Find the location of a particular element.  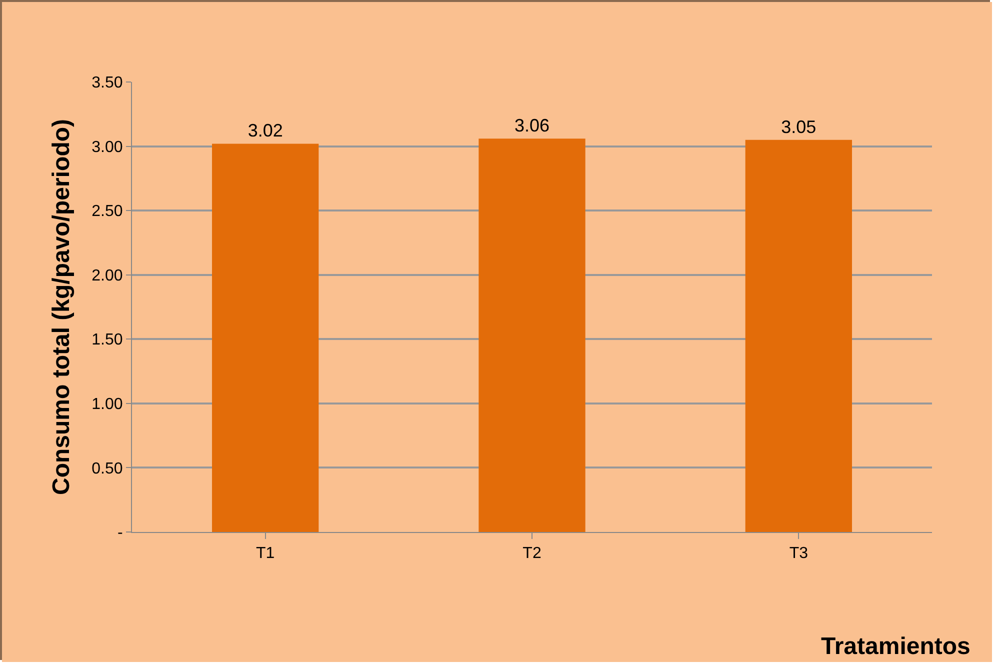

data-label: 3.05 is located at coordinates (798, 126).